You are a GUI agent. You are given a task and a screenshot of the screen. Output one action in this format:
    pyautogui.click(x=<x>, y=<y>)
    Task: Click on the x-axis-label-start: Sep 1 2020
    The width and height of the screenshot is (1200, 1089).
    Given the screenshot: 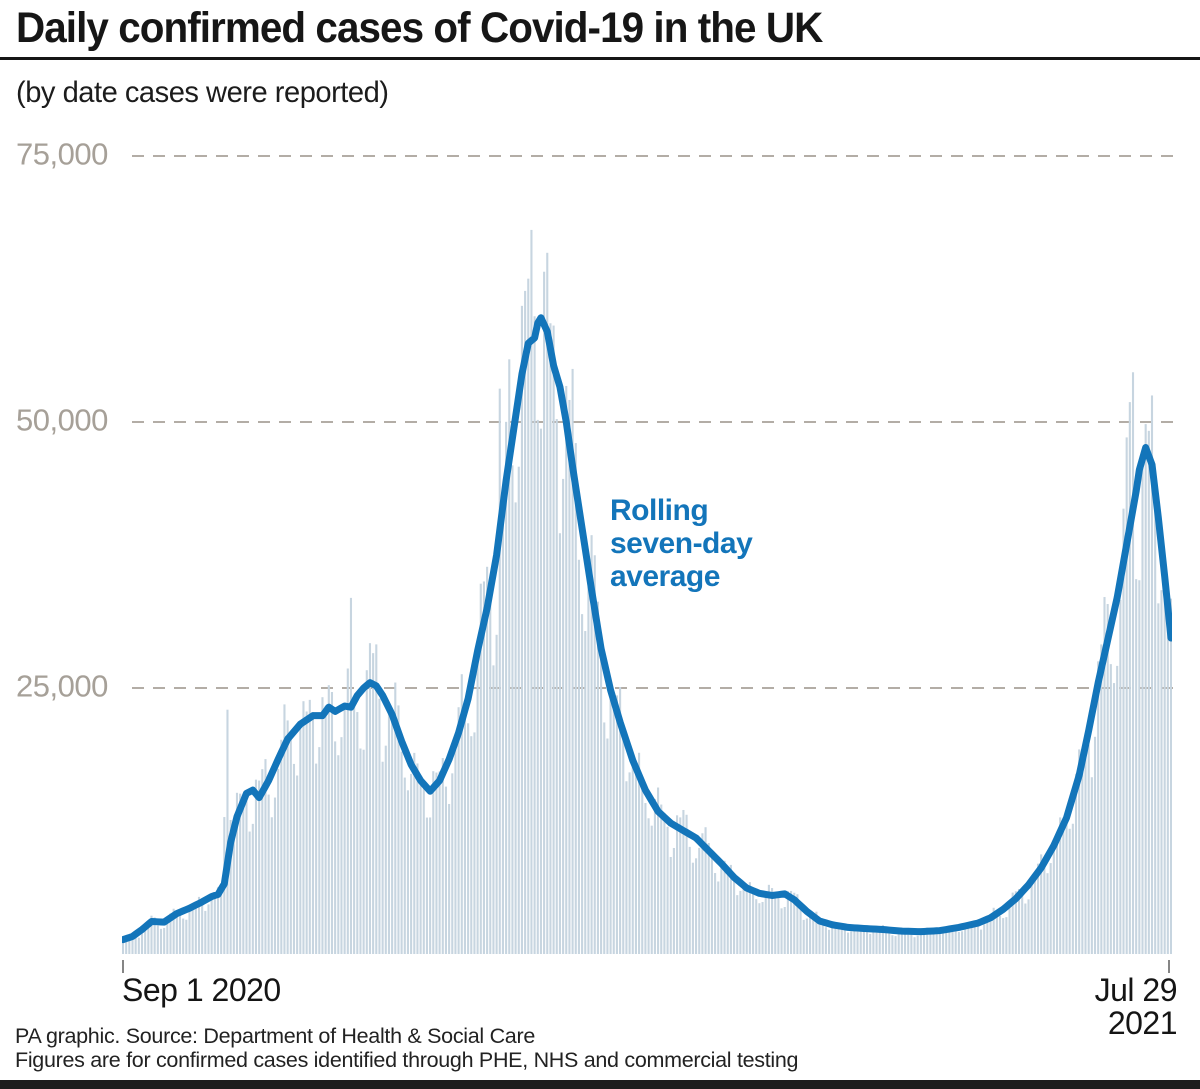 What is the action you would take?
    pyautogui.click(x=201, y=990)
    